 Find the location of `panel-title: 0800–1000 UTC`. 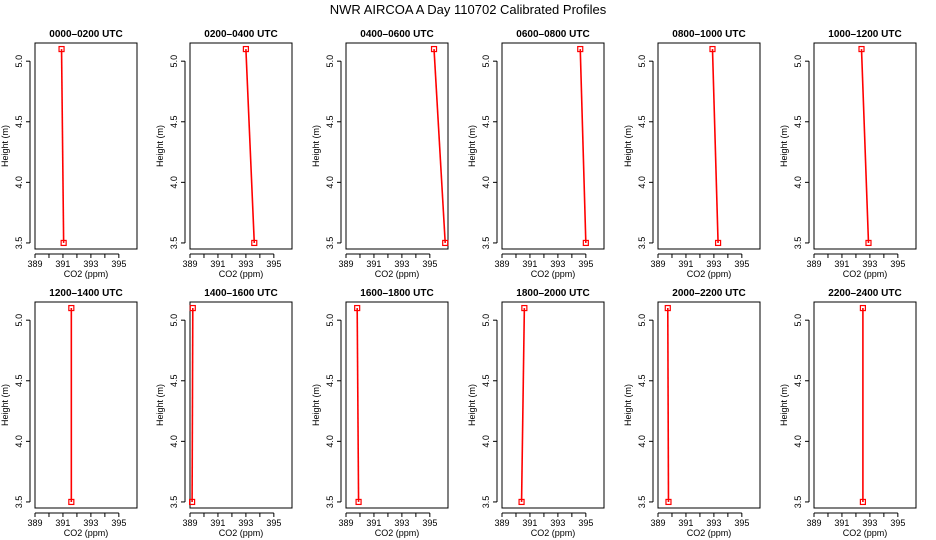

panel-title: 0800–1000 UTC is located at coordinates (708, 34).